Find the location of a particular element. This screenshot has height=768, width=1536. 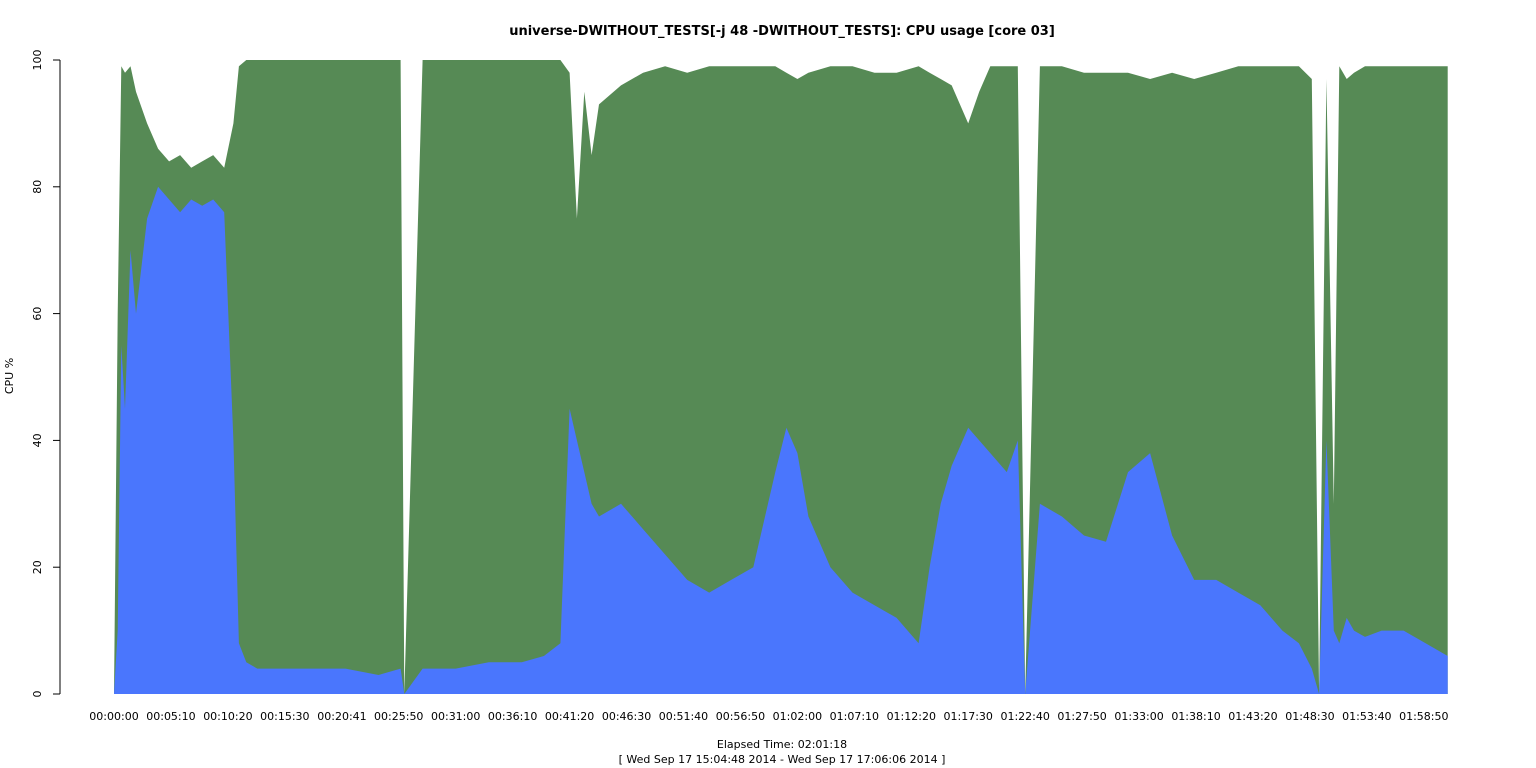

x-tick-label: 01:27:50 is located at coordinates (1081, 716).